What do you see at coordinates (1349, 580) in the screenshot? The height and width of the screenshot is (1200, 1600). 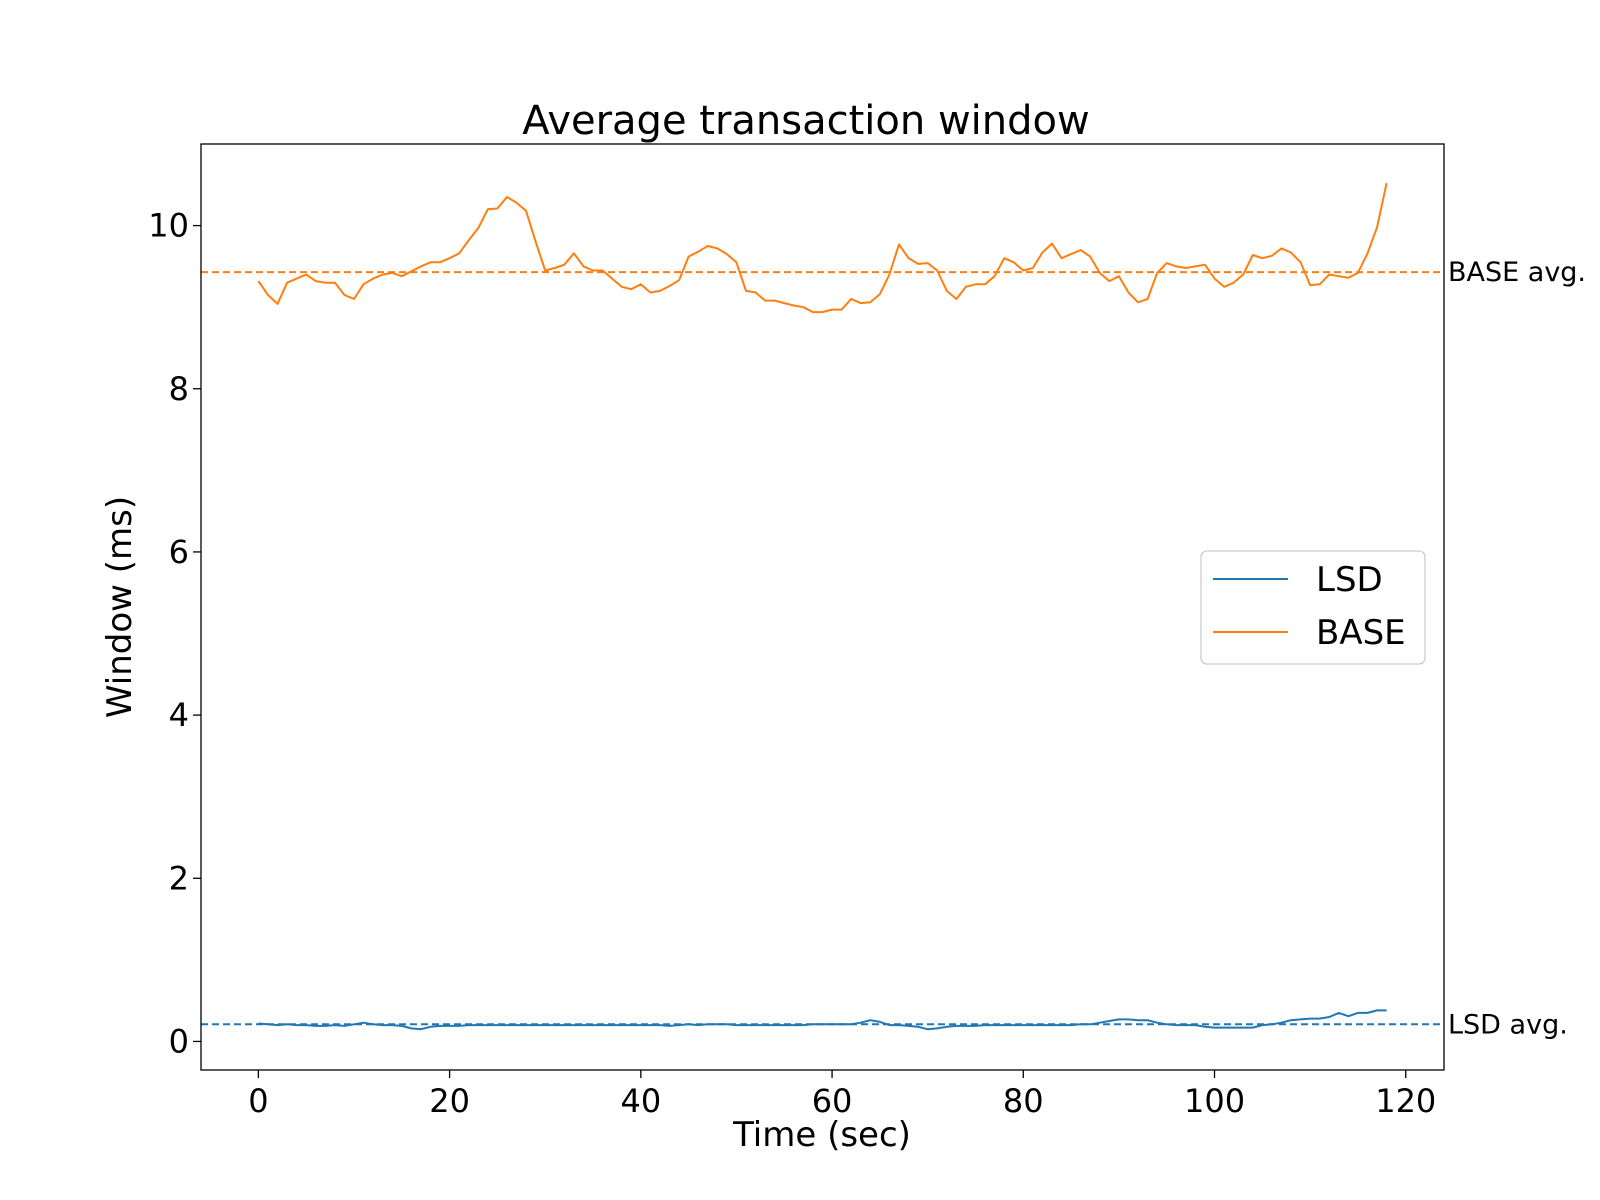 I see `legend-label-lsd: LSD` at bounding box center [1349, 580].